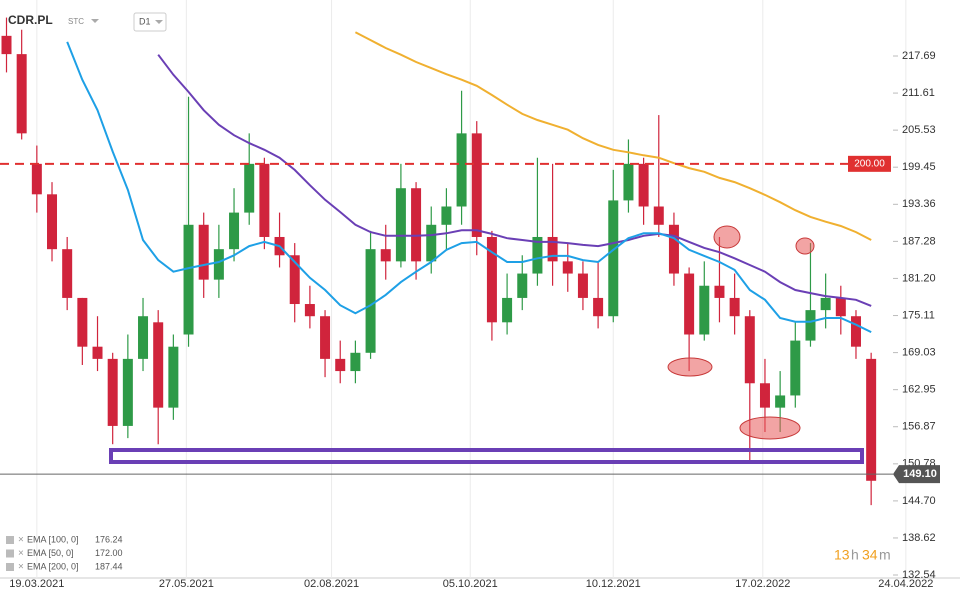 Image resolution: width=960 pixels, height=600 pixels. I want to click on y-tick-label: 205.53, so click(919, 130).